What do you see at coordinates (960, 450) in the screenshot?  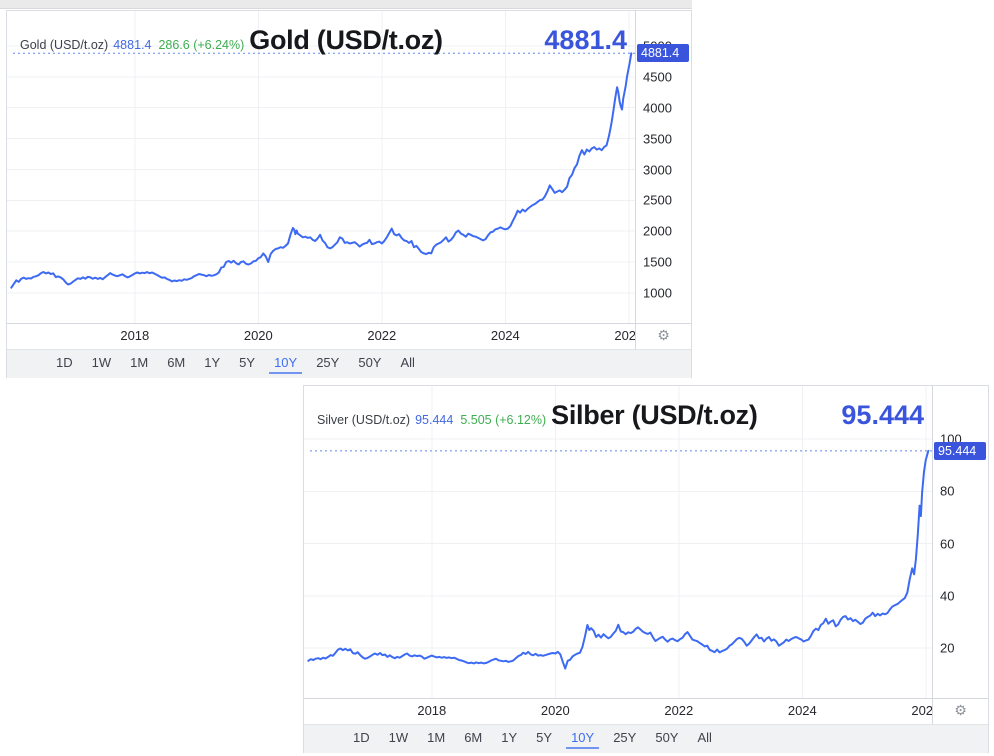 I see `last-price-badge: 95.444` at bounding box center [960, 450].